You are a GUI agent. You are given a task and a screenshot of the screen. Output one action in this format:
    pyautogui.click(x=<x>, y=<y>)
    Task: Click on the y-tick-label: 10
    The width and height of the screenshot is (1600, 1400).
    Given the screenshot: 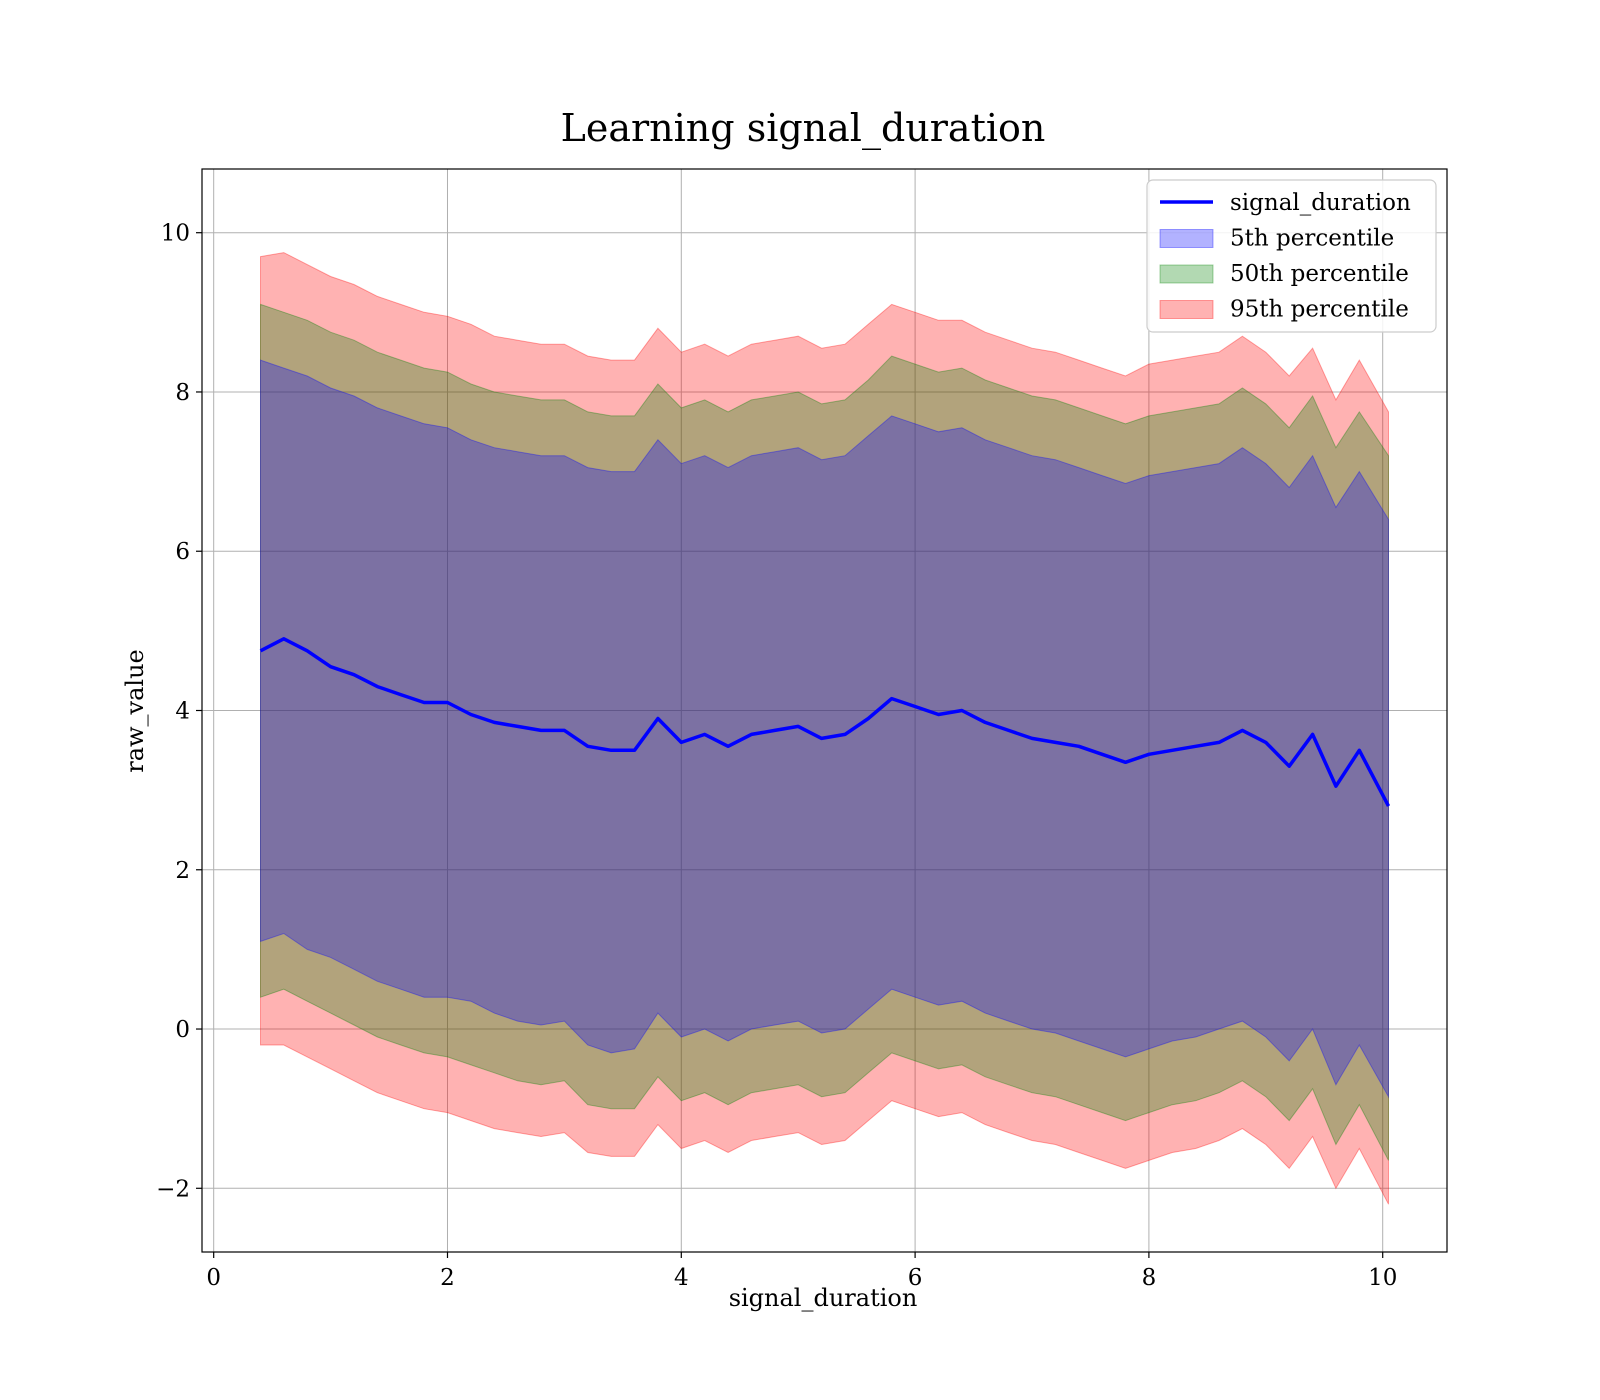 What is the action you would take?
    pyautogui.click(x=175, y=234)
    